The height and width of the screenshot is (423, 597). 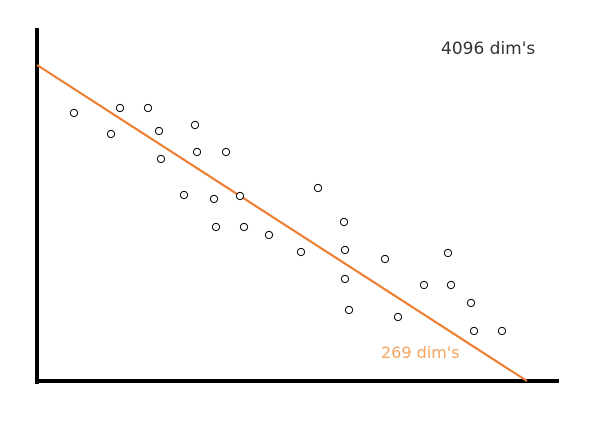 What do you see at coordinates (488, 49) in the screenshot?
I see `top-right-annotation: 4096 dim's` at bounding box center [488, 49].